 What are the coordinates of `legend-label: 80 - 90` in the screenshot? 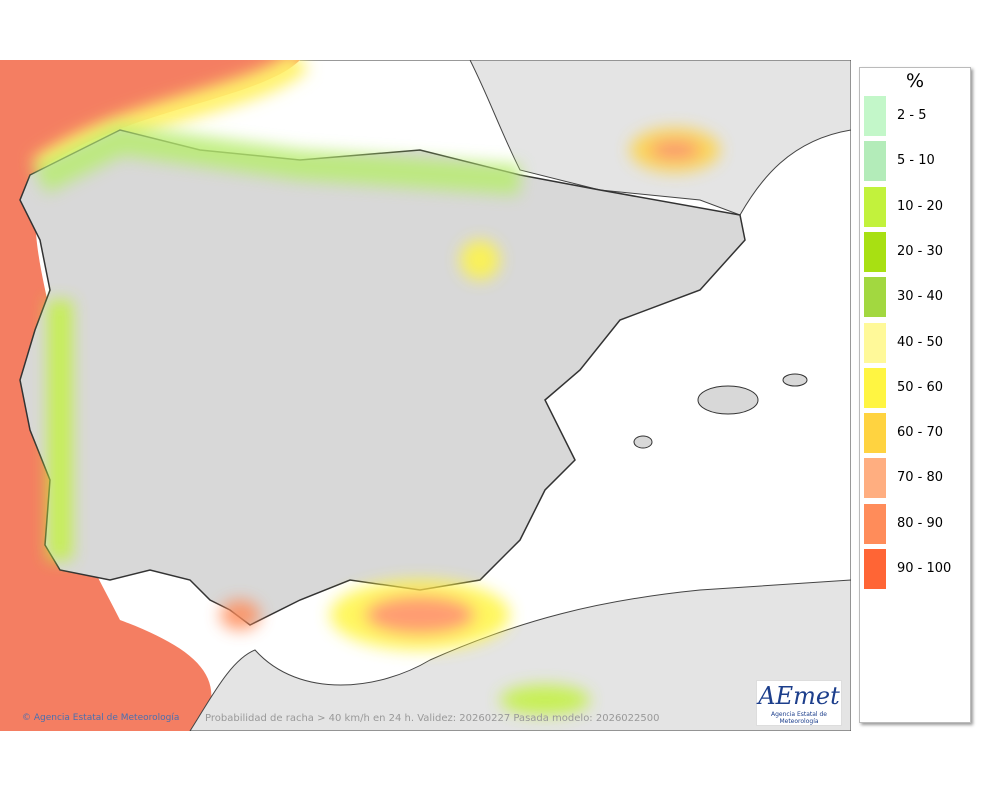 It's located at (920, 523).